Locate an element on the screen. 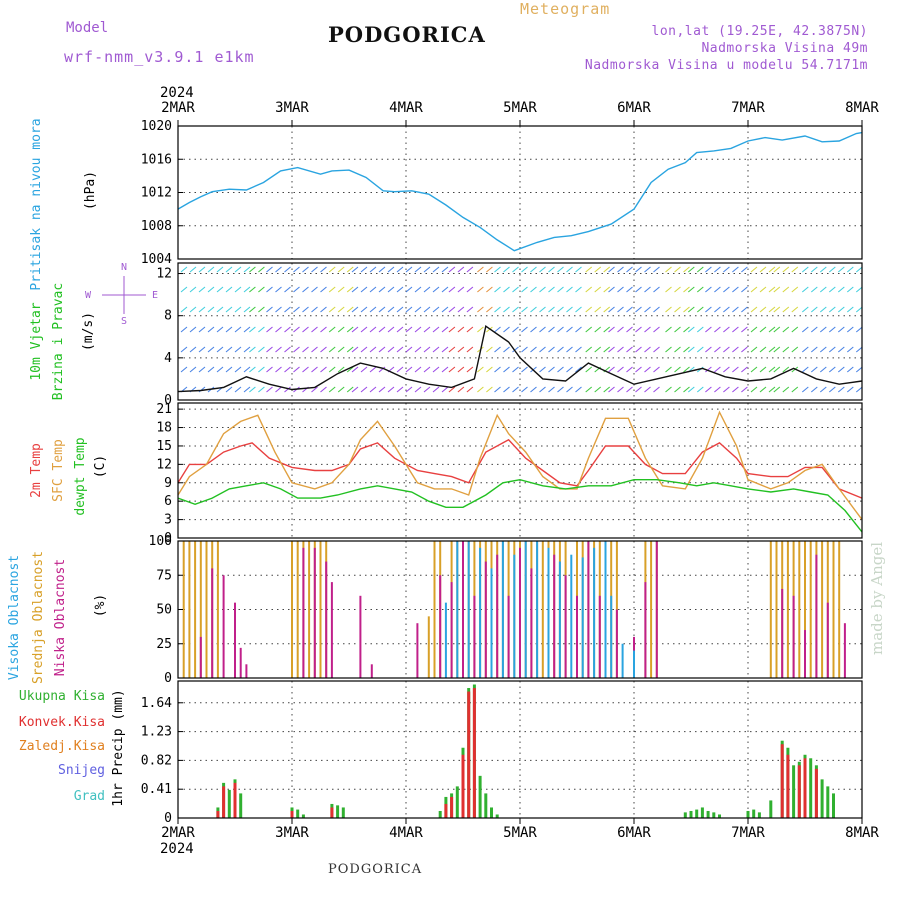 The height and width of the screenshot is (900, 900). precip-legend-3: Snijeg is located at coordinates (81, 770).